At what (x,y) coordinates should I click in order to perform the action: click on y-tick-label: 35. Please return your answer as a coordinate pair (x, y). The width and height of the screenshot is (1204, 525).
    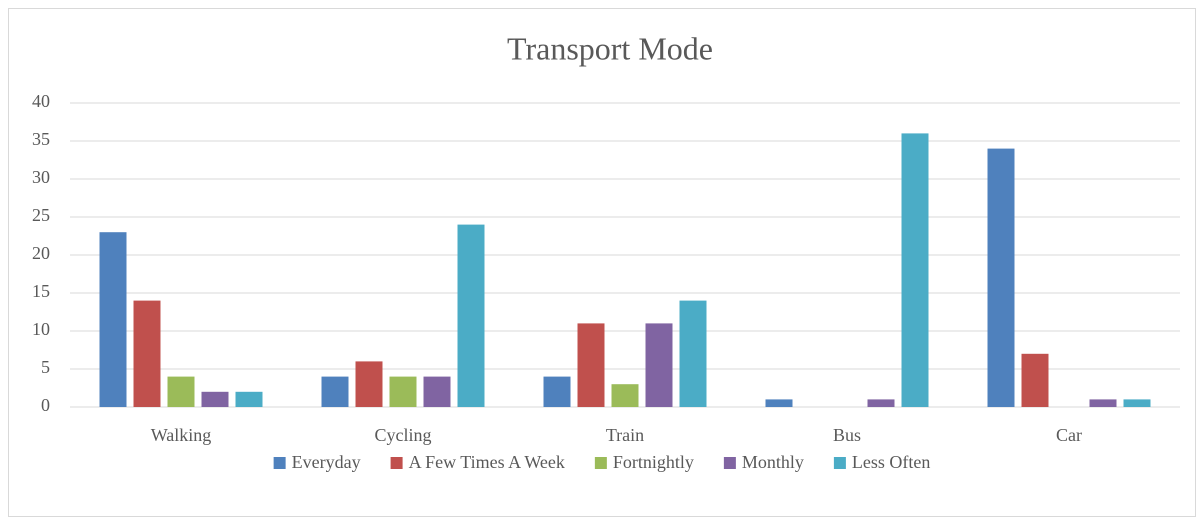
    Looking at the image, I should click on (41, 139).